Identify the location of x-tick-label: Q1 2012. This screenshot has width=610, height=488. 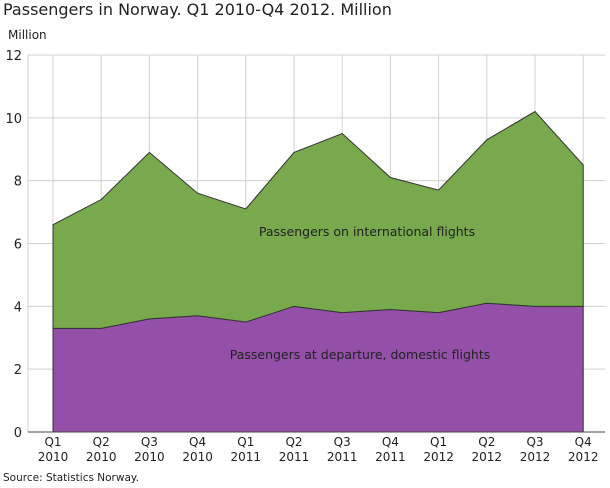
(438, 449).